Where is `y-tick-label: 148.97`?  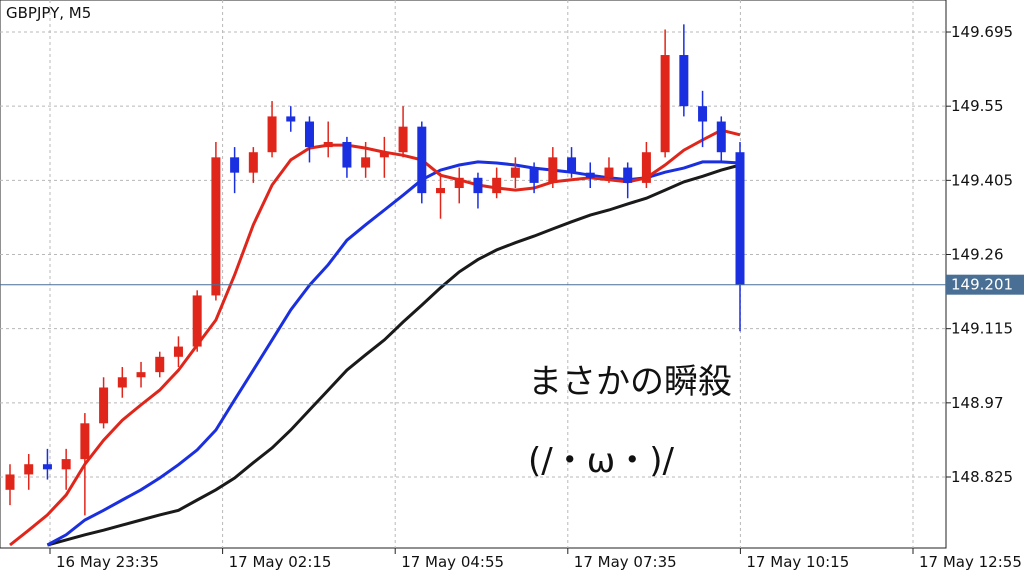 y-tick-label: 148.97 is located at coordinates (977, 403).